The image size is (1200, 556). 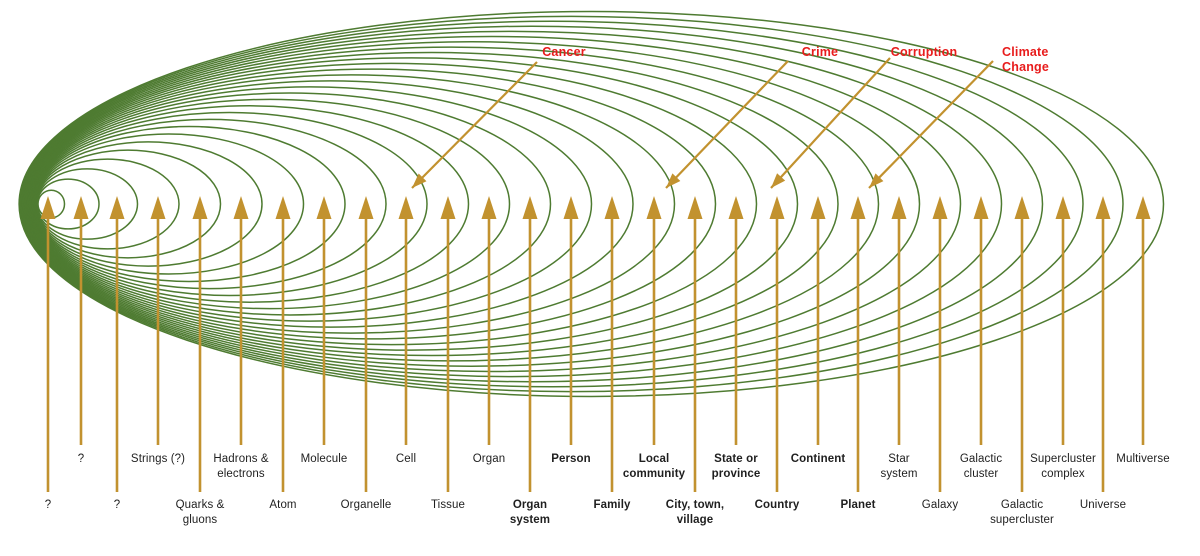 I want to click on level-label: Strings (?), so click(x=158, y=459).